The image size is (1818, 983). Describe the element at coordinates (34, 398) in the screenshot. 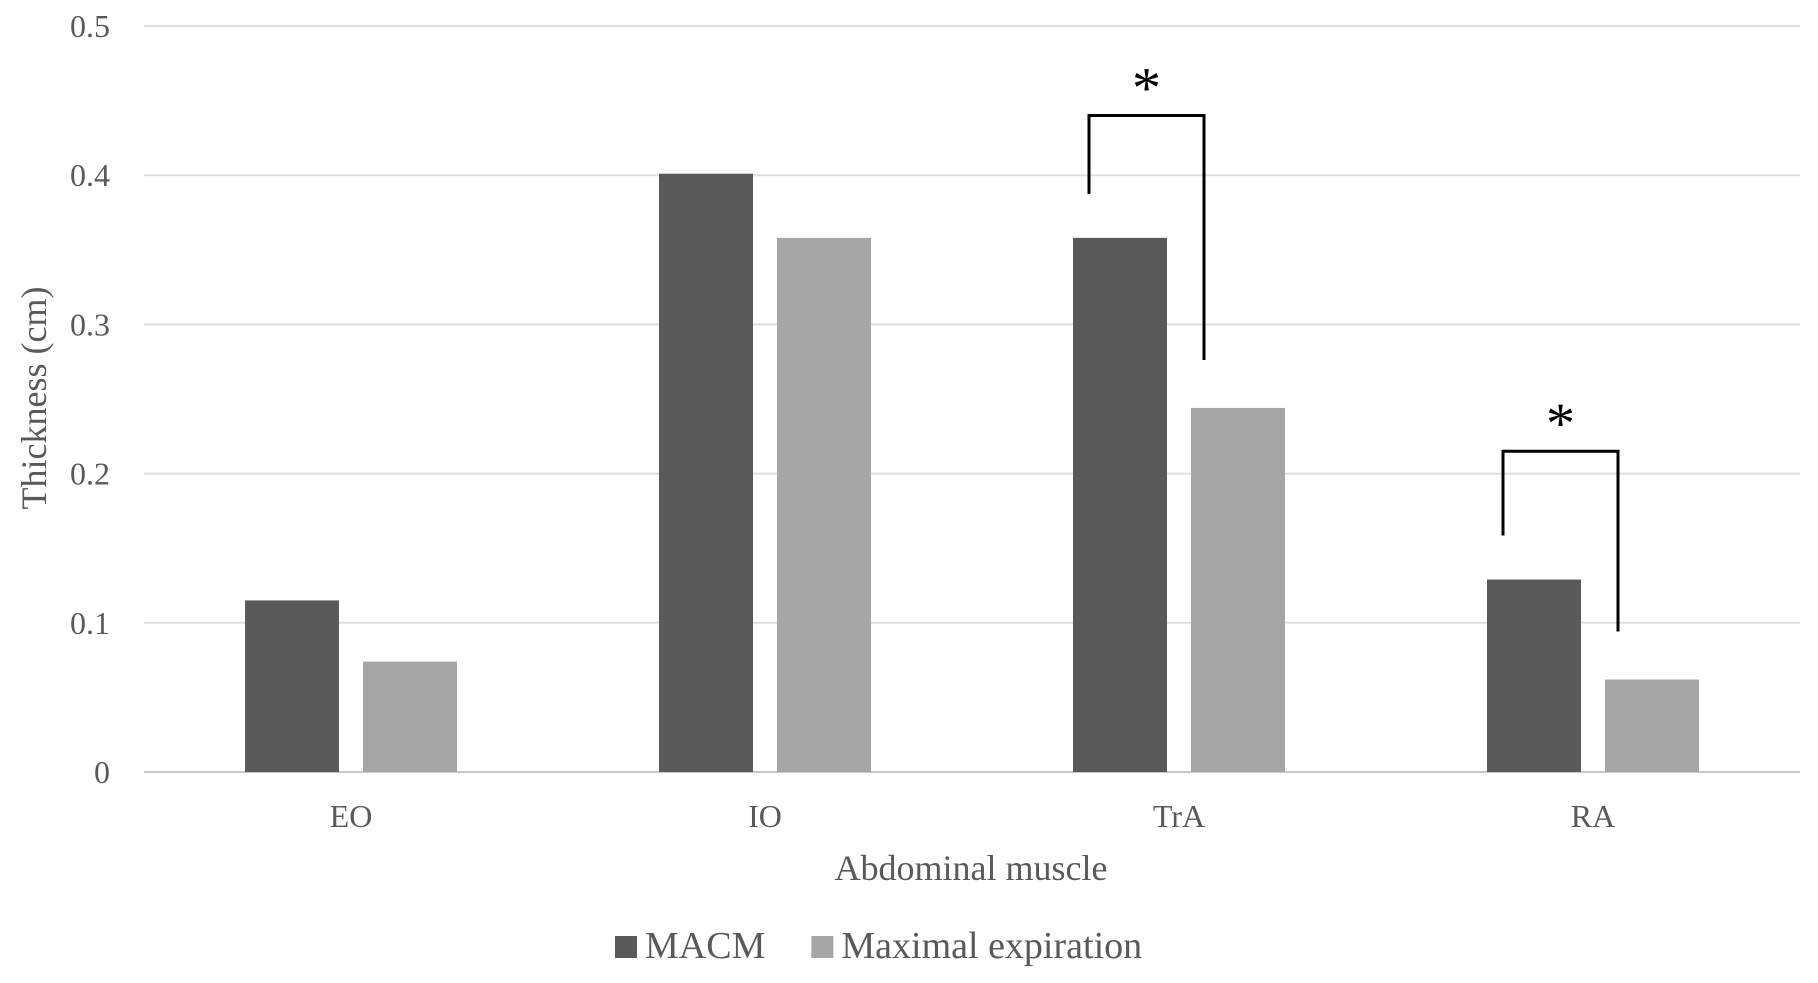

I see `y-axis-label: Thickness (cm)` at that location.